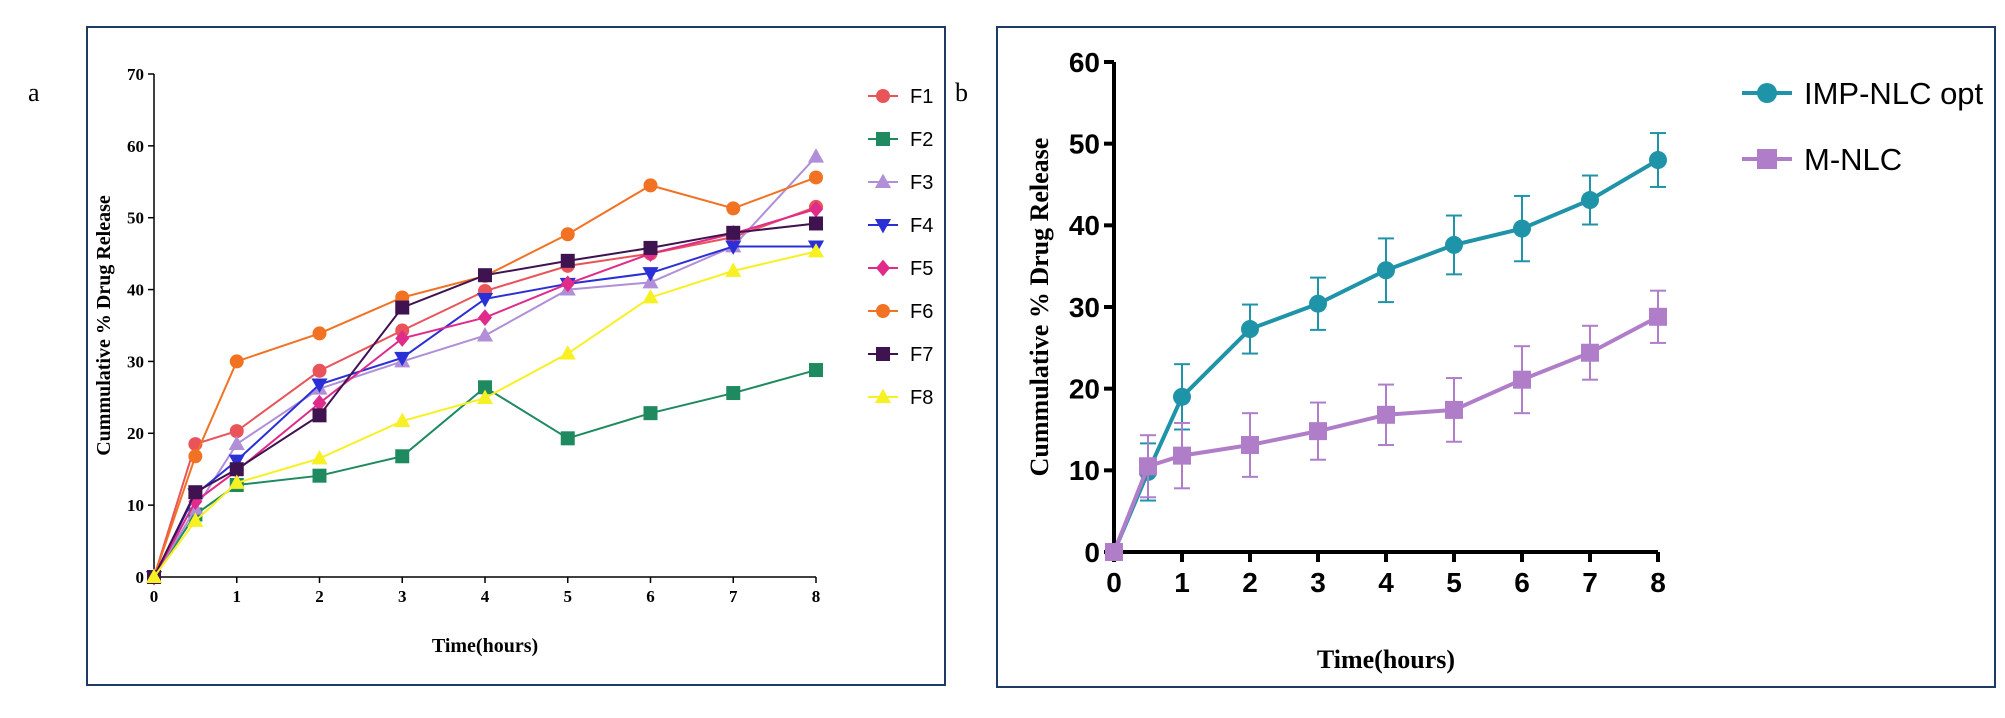  I want to click on panel-b-y-tick-label-6: 60, so click(1084, 62).